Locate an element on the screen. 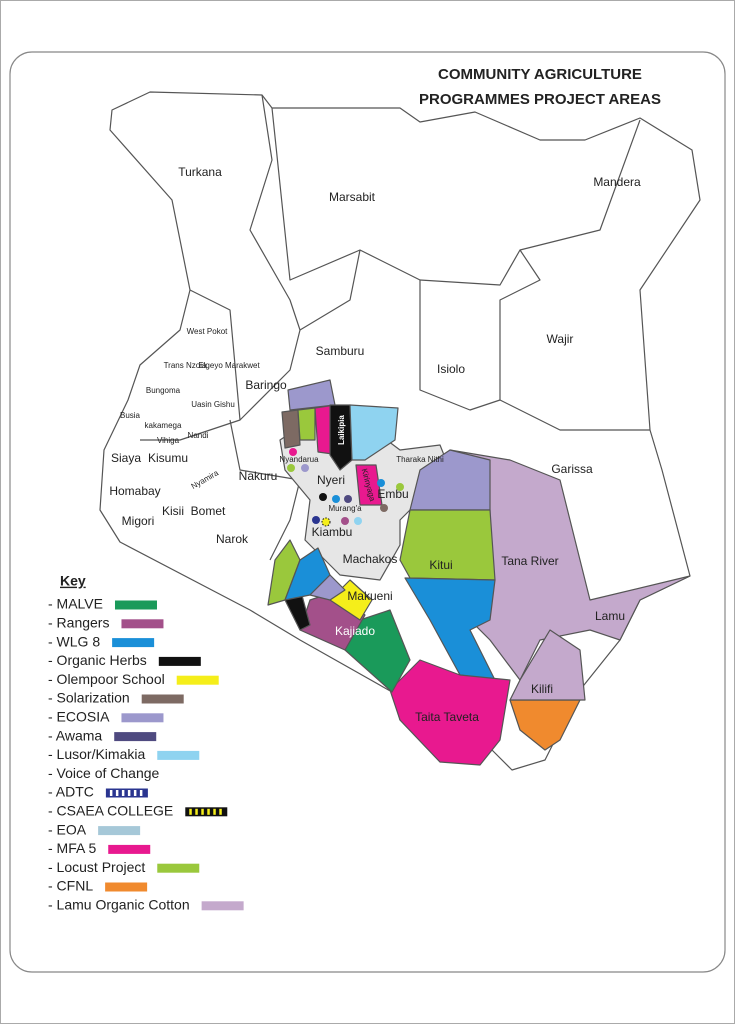 The width and height of the screenshot is (735, 1024). county-label: Lamu is located at coordinates (610, 616).